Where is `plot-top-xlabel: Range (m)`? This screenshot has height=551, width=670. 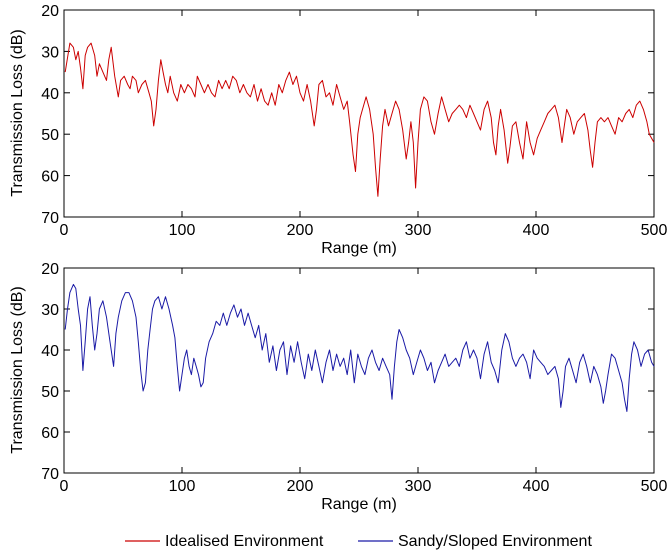
plot-top-xlabel: Range (m) is located at coordinates (359, 248).